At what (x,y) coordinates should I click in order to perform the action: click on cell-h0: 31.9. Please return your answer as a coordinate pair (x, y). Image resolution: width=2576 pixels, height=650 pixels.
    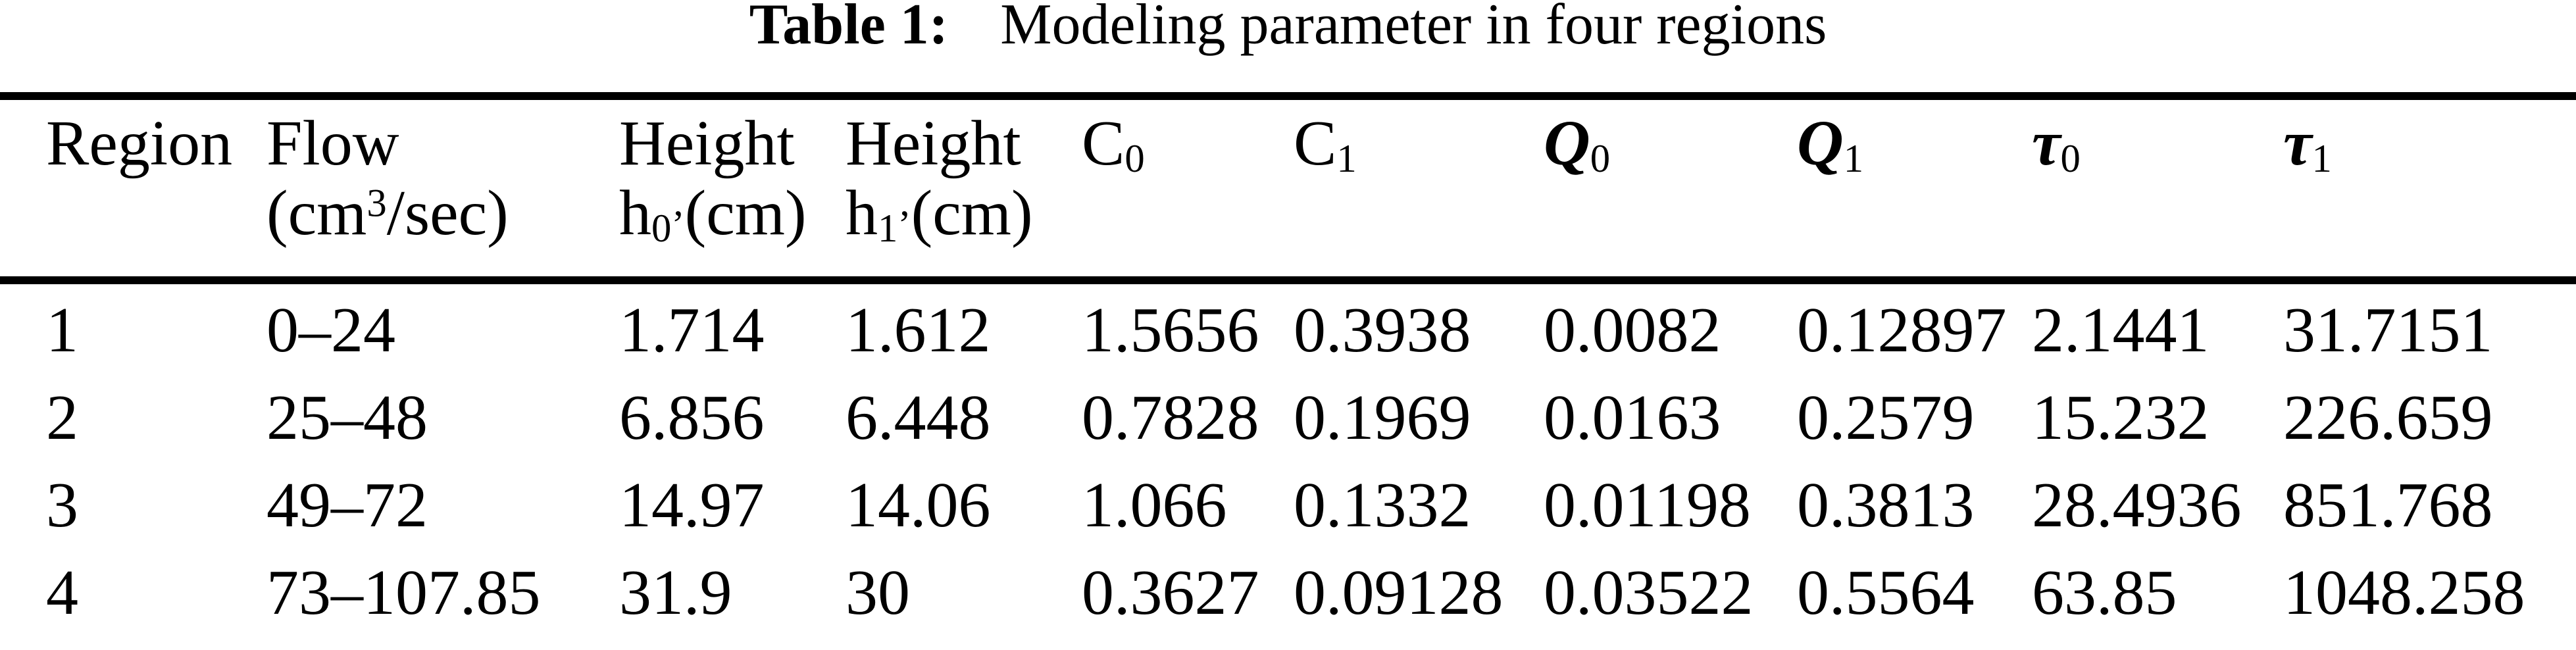
    Looking at the image, I should click on (675, 593).